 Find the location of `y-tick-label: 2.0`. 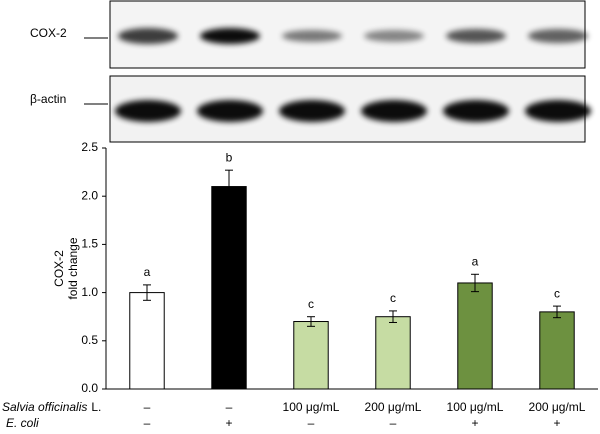

y-tick-label: 2.0 is located at coordinates (89, 195).